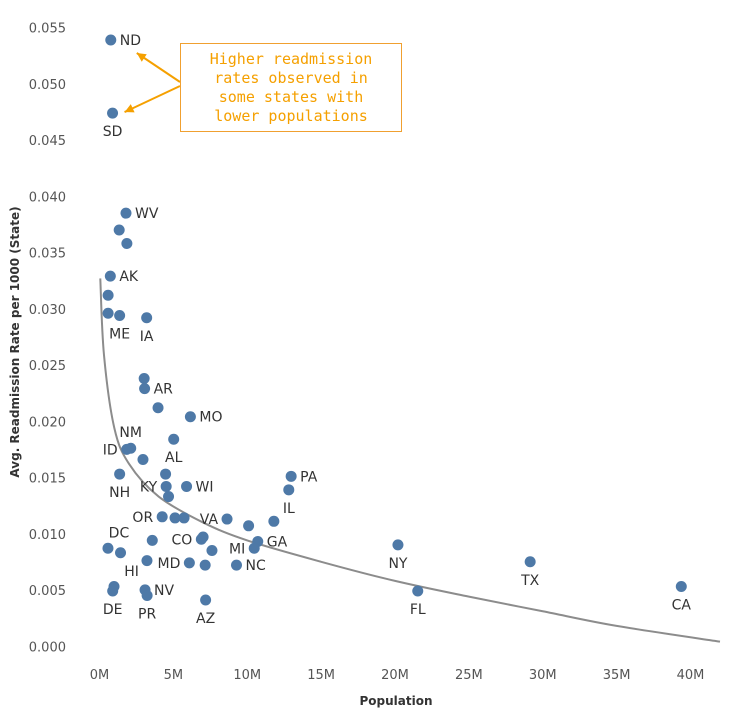 The image size is (748, 724). I want to click on point-label: KY, so click(149, 487).